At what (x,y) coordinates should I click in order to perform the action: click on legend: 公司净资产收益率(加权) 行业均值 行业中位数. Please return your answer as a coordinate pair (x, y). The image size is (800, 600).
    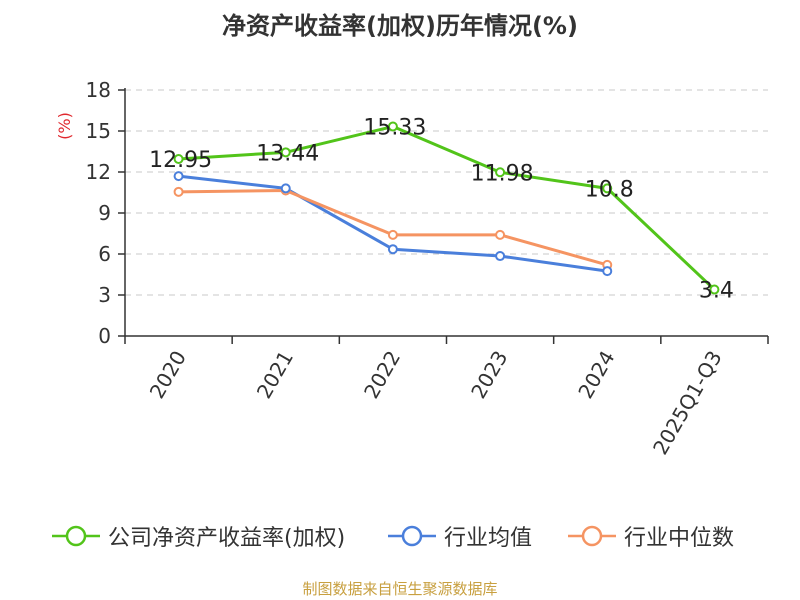
    Looking at the image, I should click on (400, 538).